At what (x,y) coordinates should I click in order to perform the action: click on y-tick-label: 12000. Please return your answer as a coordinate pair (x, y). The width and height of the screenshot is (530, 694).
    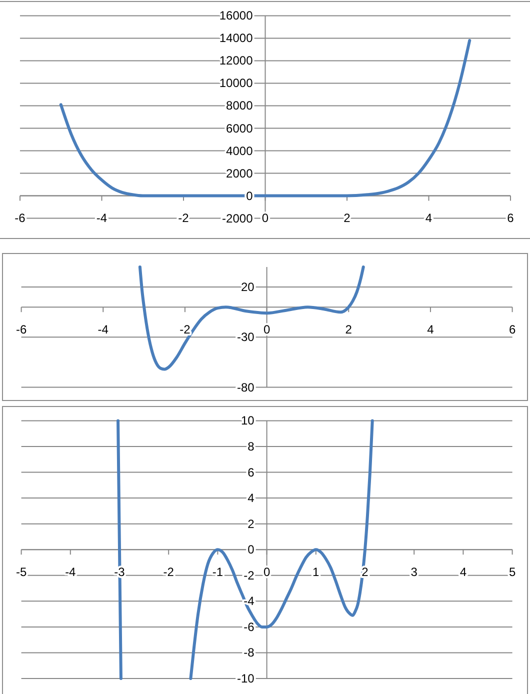
    Looking at the image, I should click on (236, 61).